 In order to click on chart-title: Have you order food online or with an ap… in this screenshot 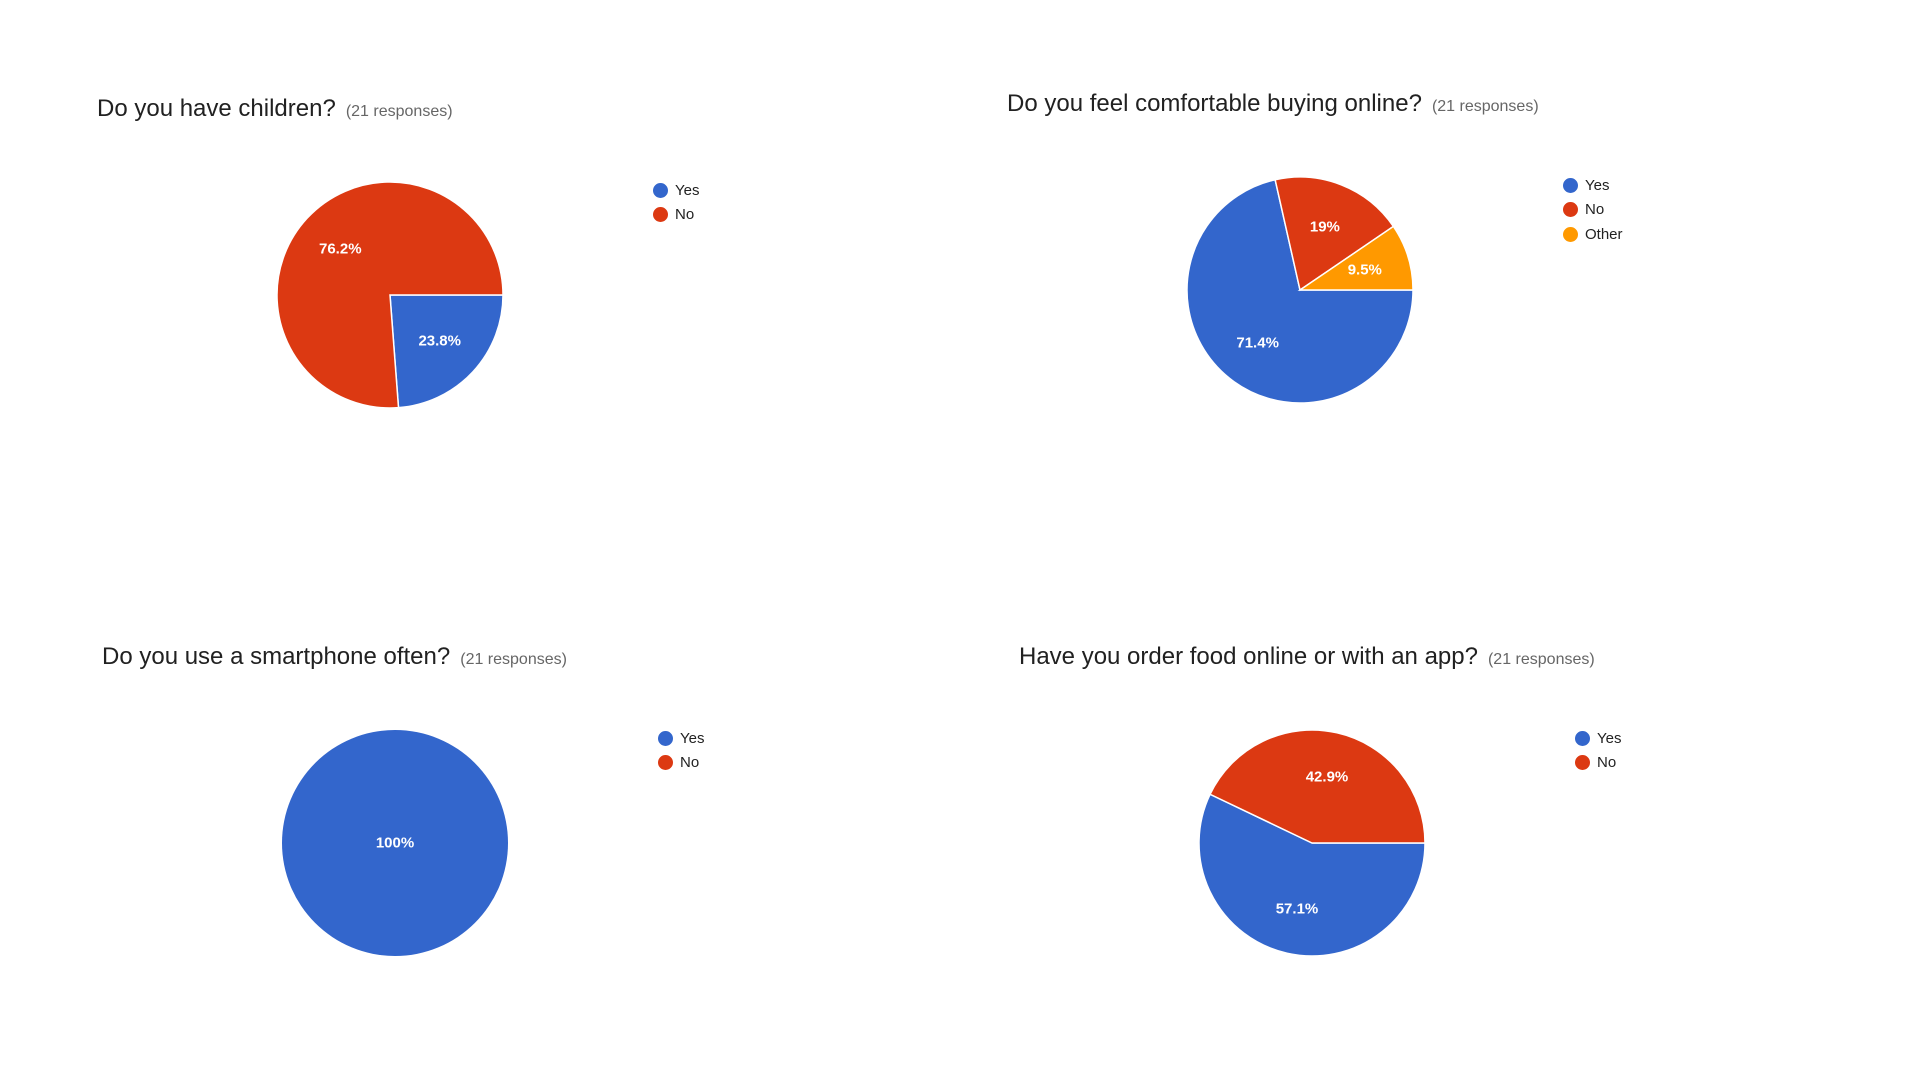, I will do `click(1248, 656)`.